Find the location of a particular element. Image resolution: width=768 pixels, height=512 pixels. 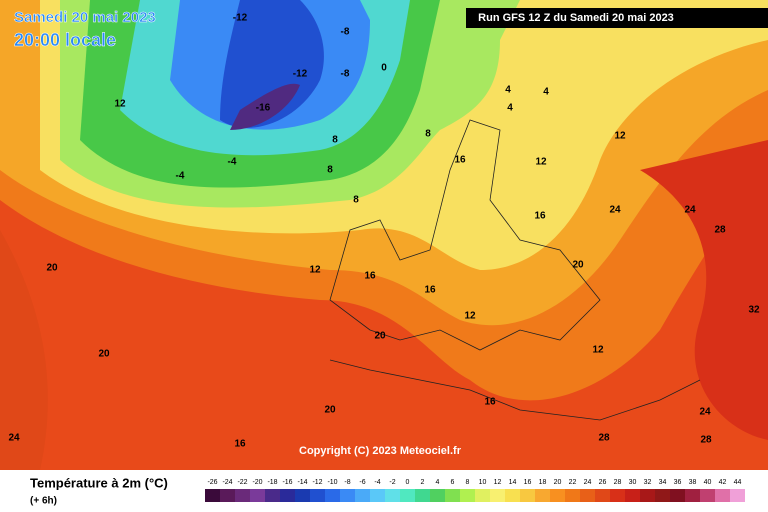

legend-tick-label: 38 is located at coordinates (693, 482).